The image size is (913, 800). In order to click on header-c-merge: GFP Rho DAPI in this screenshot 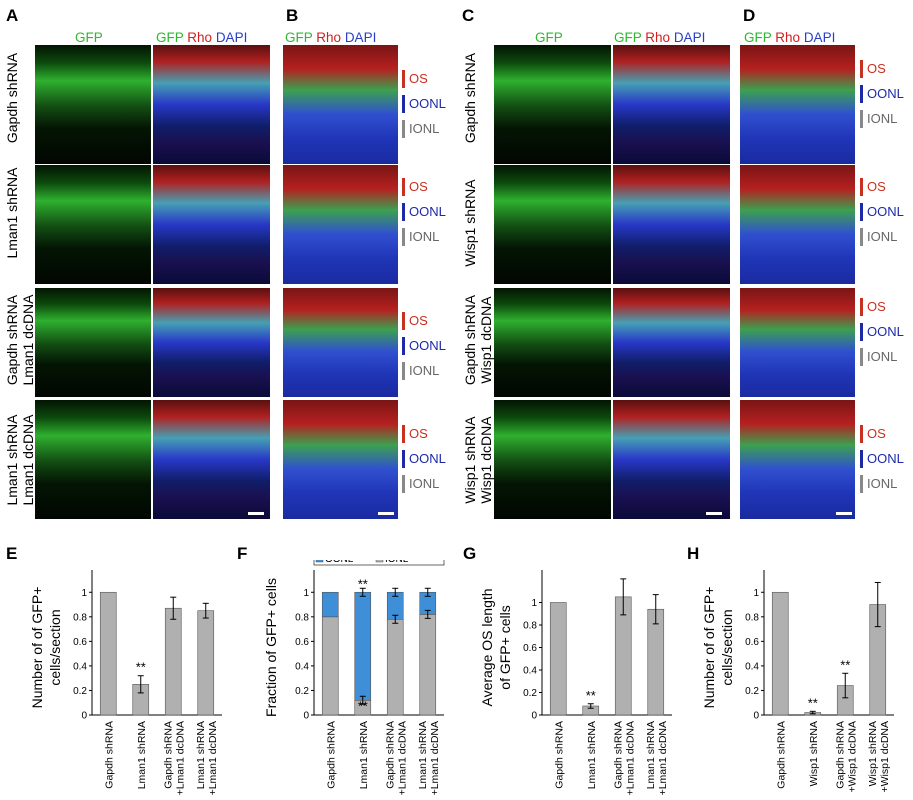, I will do `click(660, 37)`.